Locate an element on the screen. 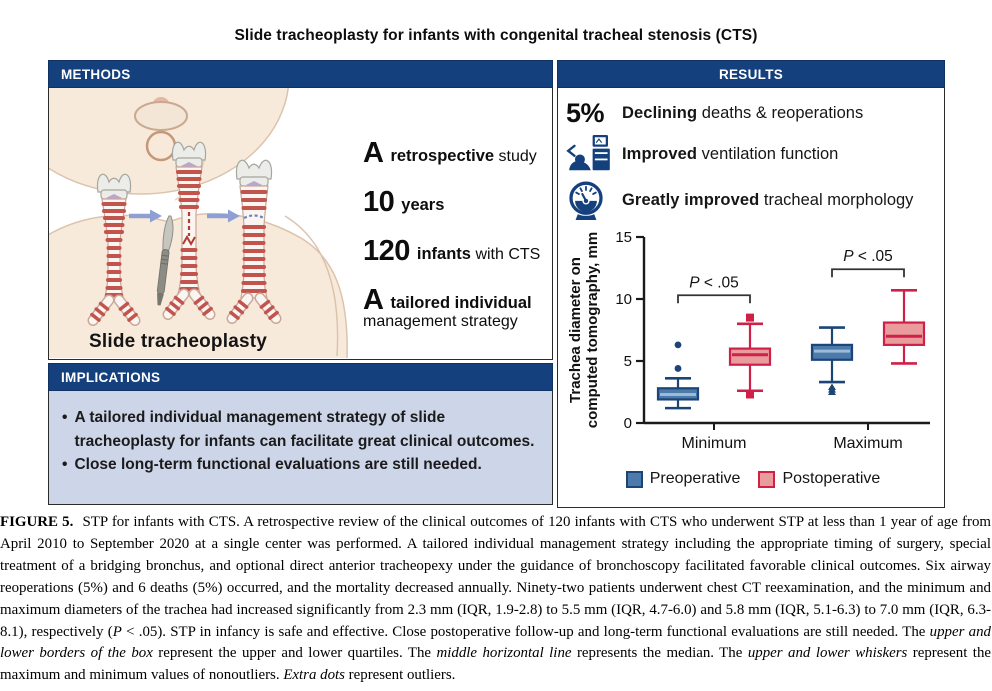  box-minimum-postoperative is located at coordinates (750, 356).